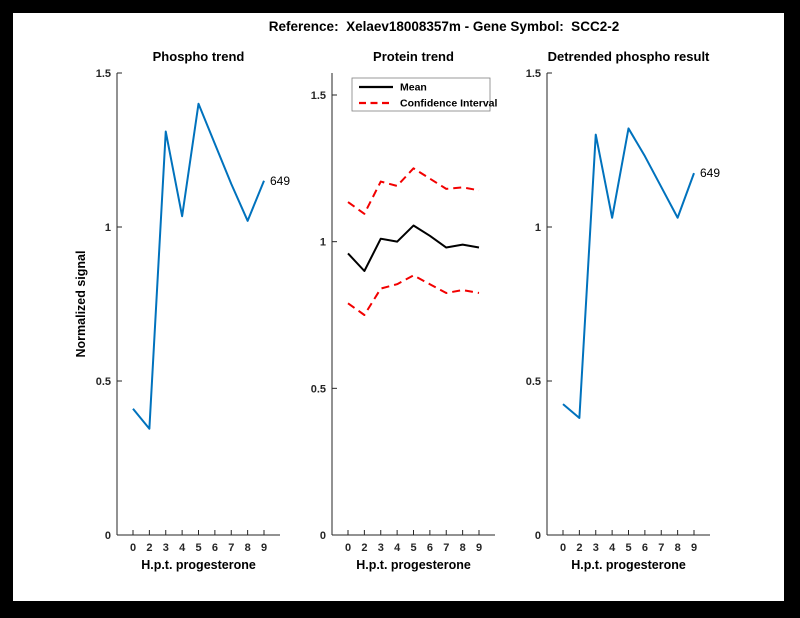  What do you see at coordinates (628, 565) in the screenshot?
I see `plot3-xlabel: H.p.t. progesterone` at bounding box center [628, 565].